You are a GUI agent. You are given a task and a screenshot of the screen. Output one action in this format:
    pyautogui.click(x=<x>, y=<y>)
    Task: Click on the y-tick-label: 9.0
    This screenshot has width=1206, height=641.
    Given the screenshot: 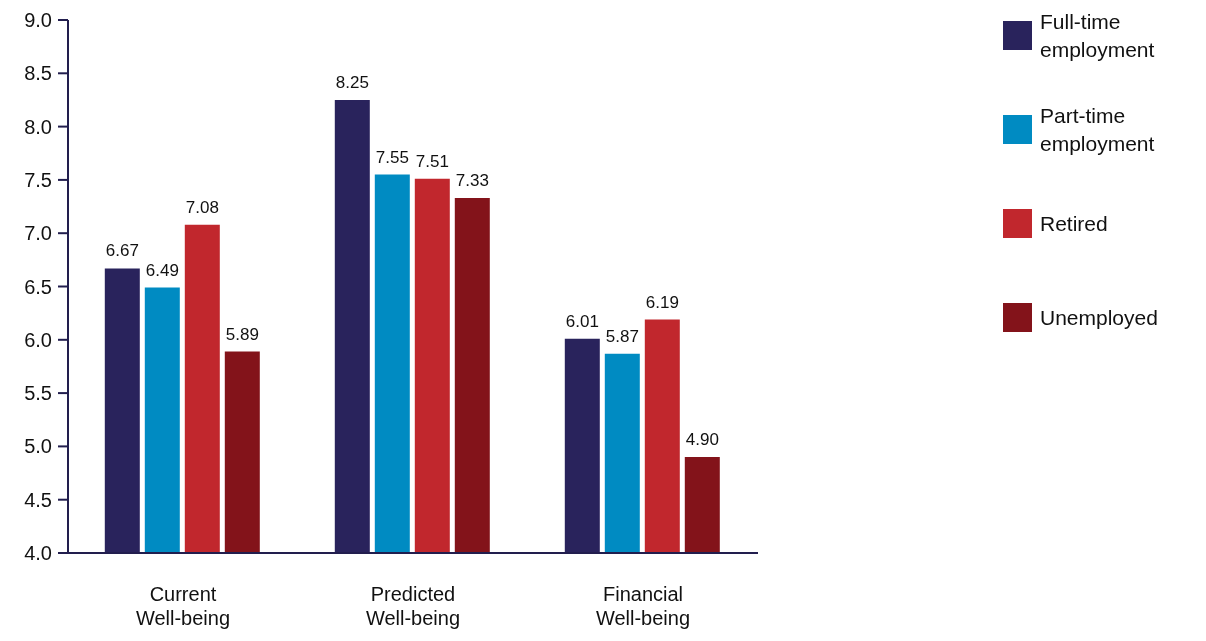 What is the action you would take?
    pyautogui.click(x=38, y=20)
    